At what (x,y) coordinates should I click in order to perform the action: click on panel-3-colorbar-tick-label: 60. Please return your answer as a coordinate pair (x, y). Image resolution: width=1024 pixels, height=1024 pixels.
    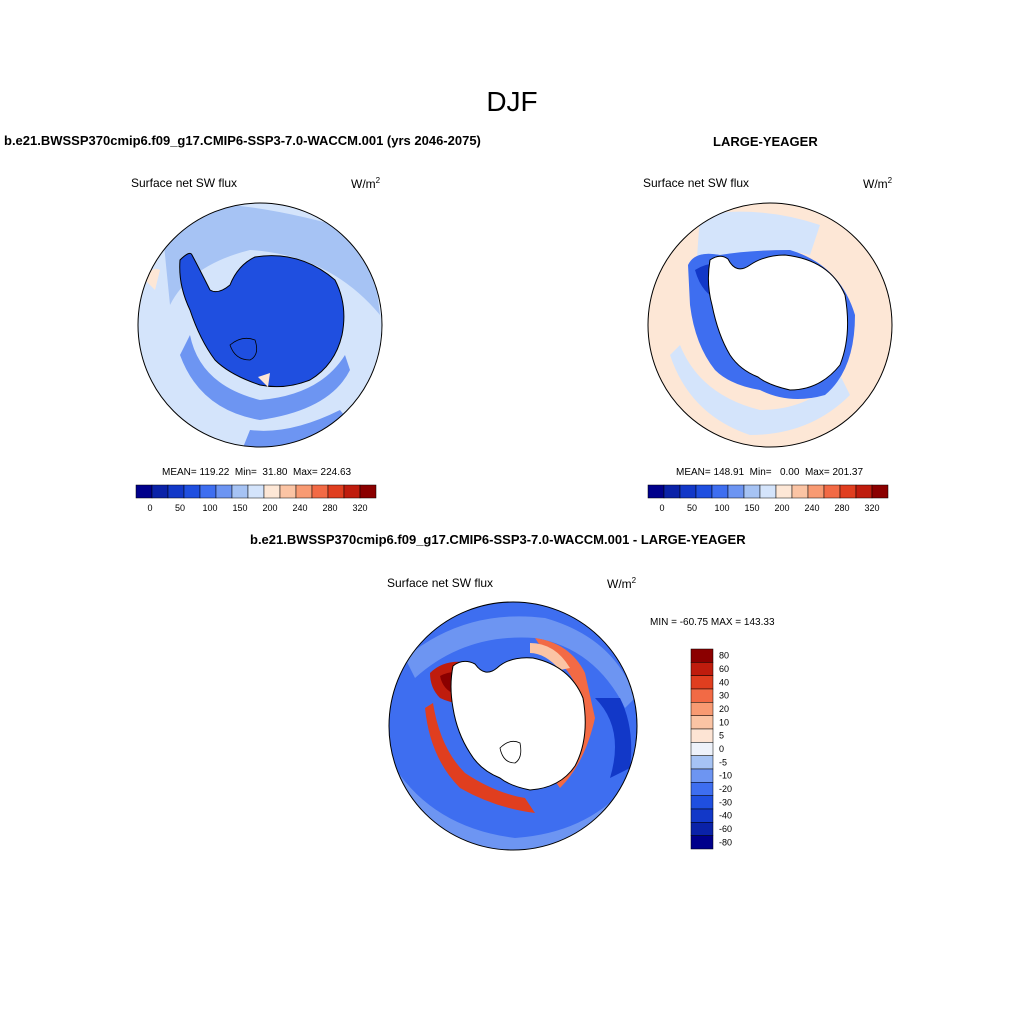
    Looking at the image, I should click on (724, 669).